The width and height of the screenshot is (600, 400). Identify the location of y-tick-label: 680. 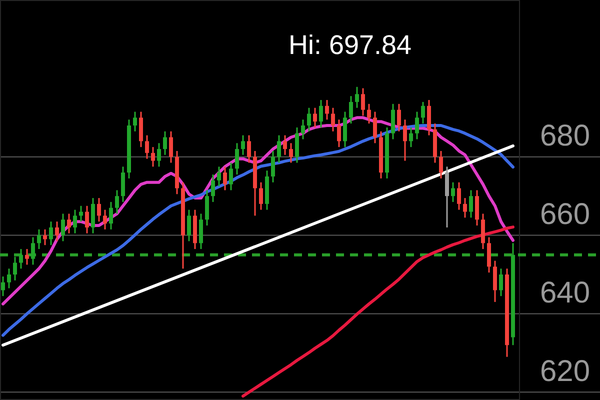
(565, 135).